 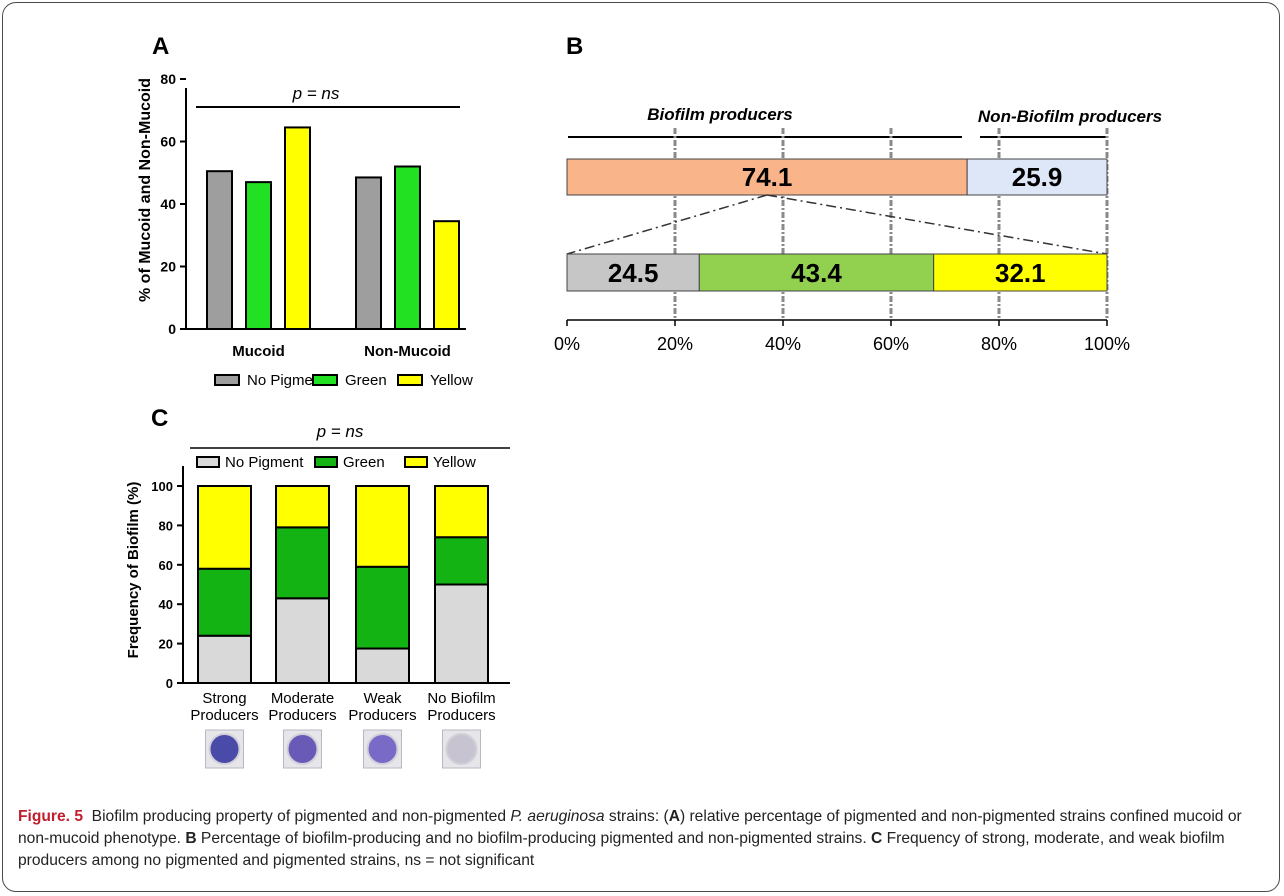 I want to click on panel-a-ytick-label: 20, so click(x=168, y=267).